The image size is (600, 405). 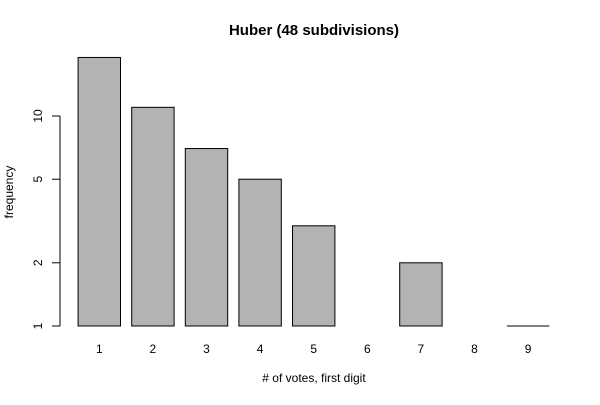 What do you see at coordinates (153, 349) in the screenshot?
I see `x-tick-label: 2` at bounding box center [153, 349].